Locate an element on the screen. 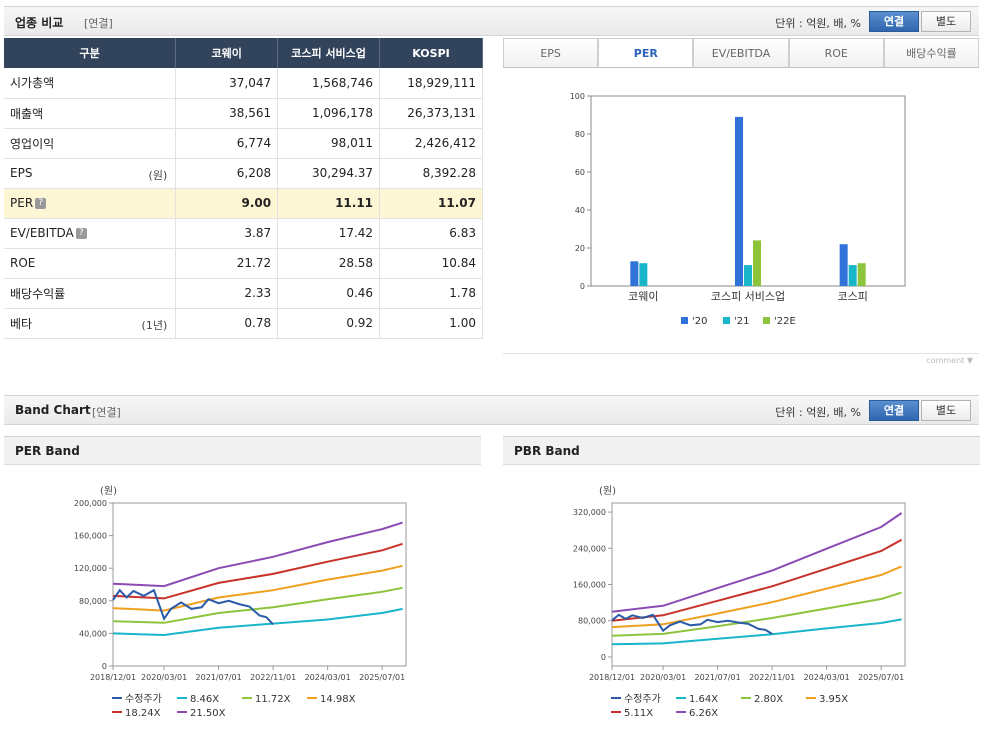 This screenshot has height=744, width=983. header-sector: 코스피 서비스업 is located at coordinates (329, 53).